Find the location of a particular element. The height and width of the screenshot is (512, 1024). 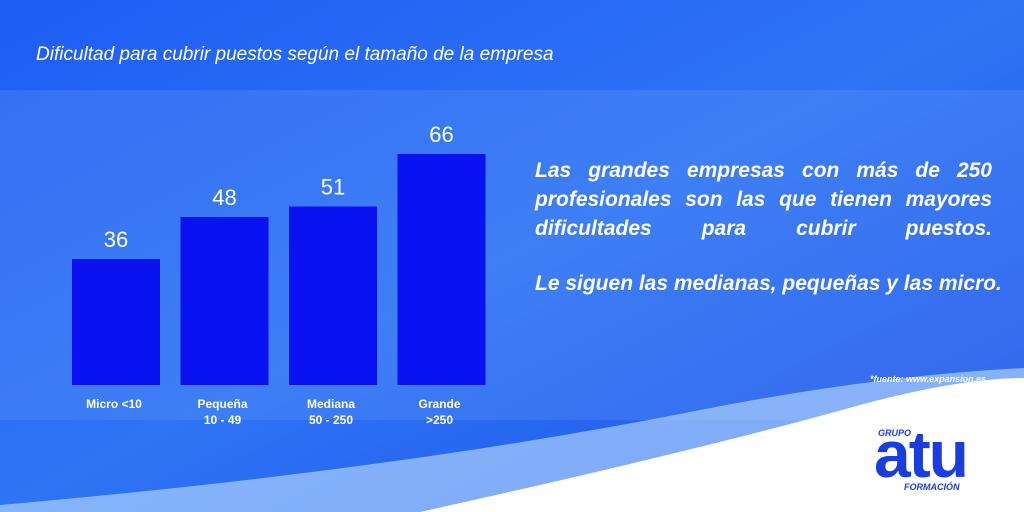

x-tick-label: Micro <10 is located at coordinates (114, 404).